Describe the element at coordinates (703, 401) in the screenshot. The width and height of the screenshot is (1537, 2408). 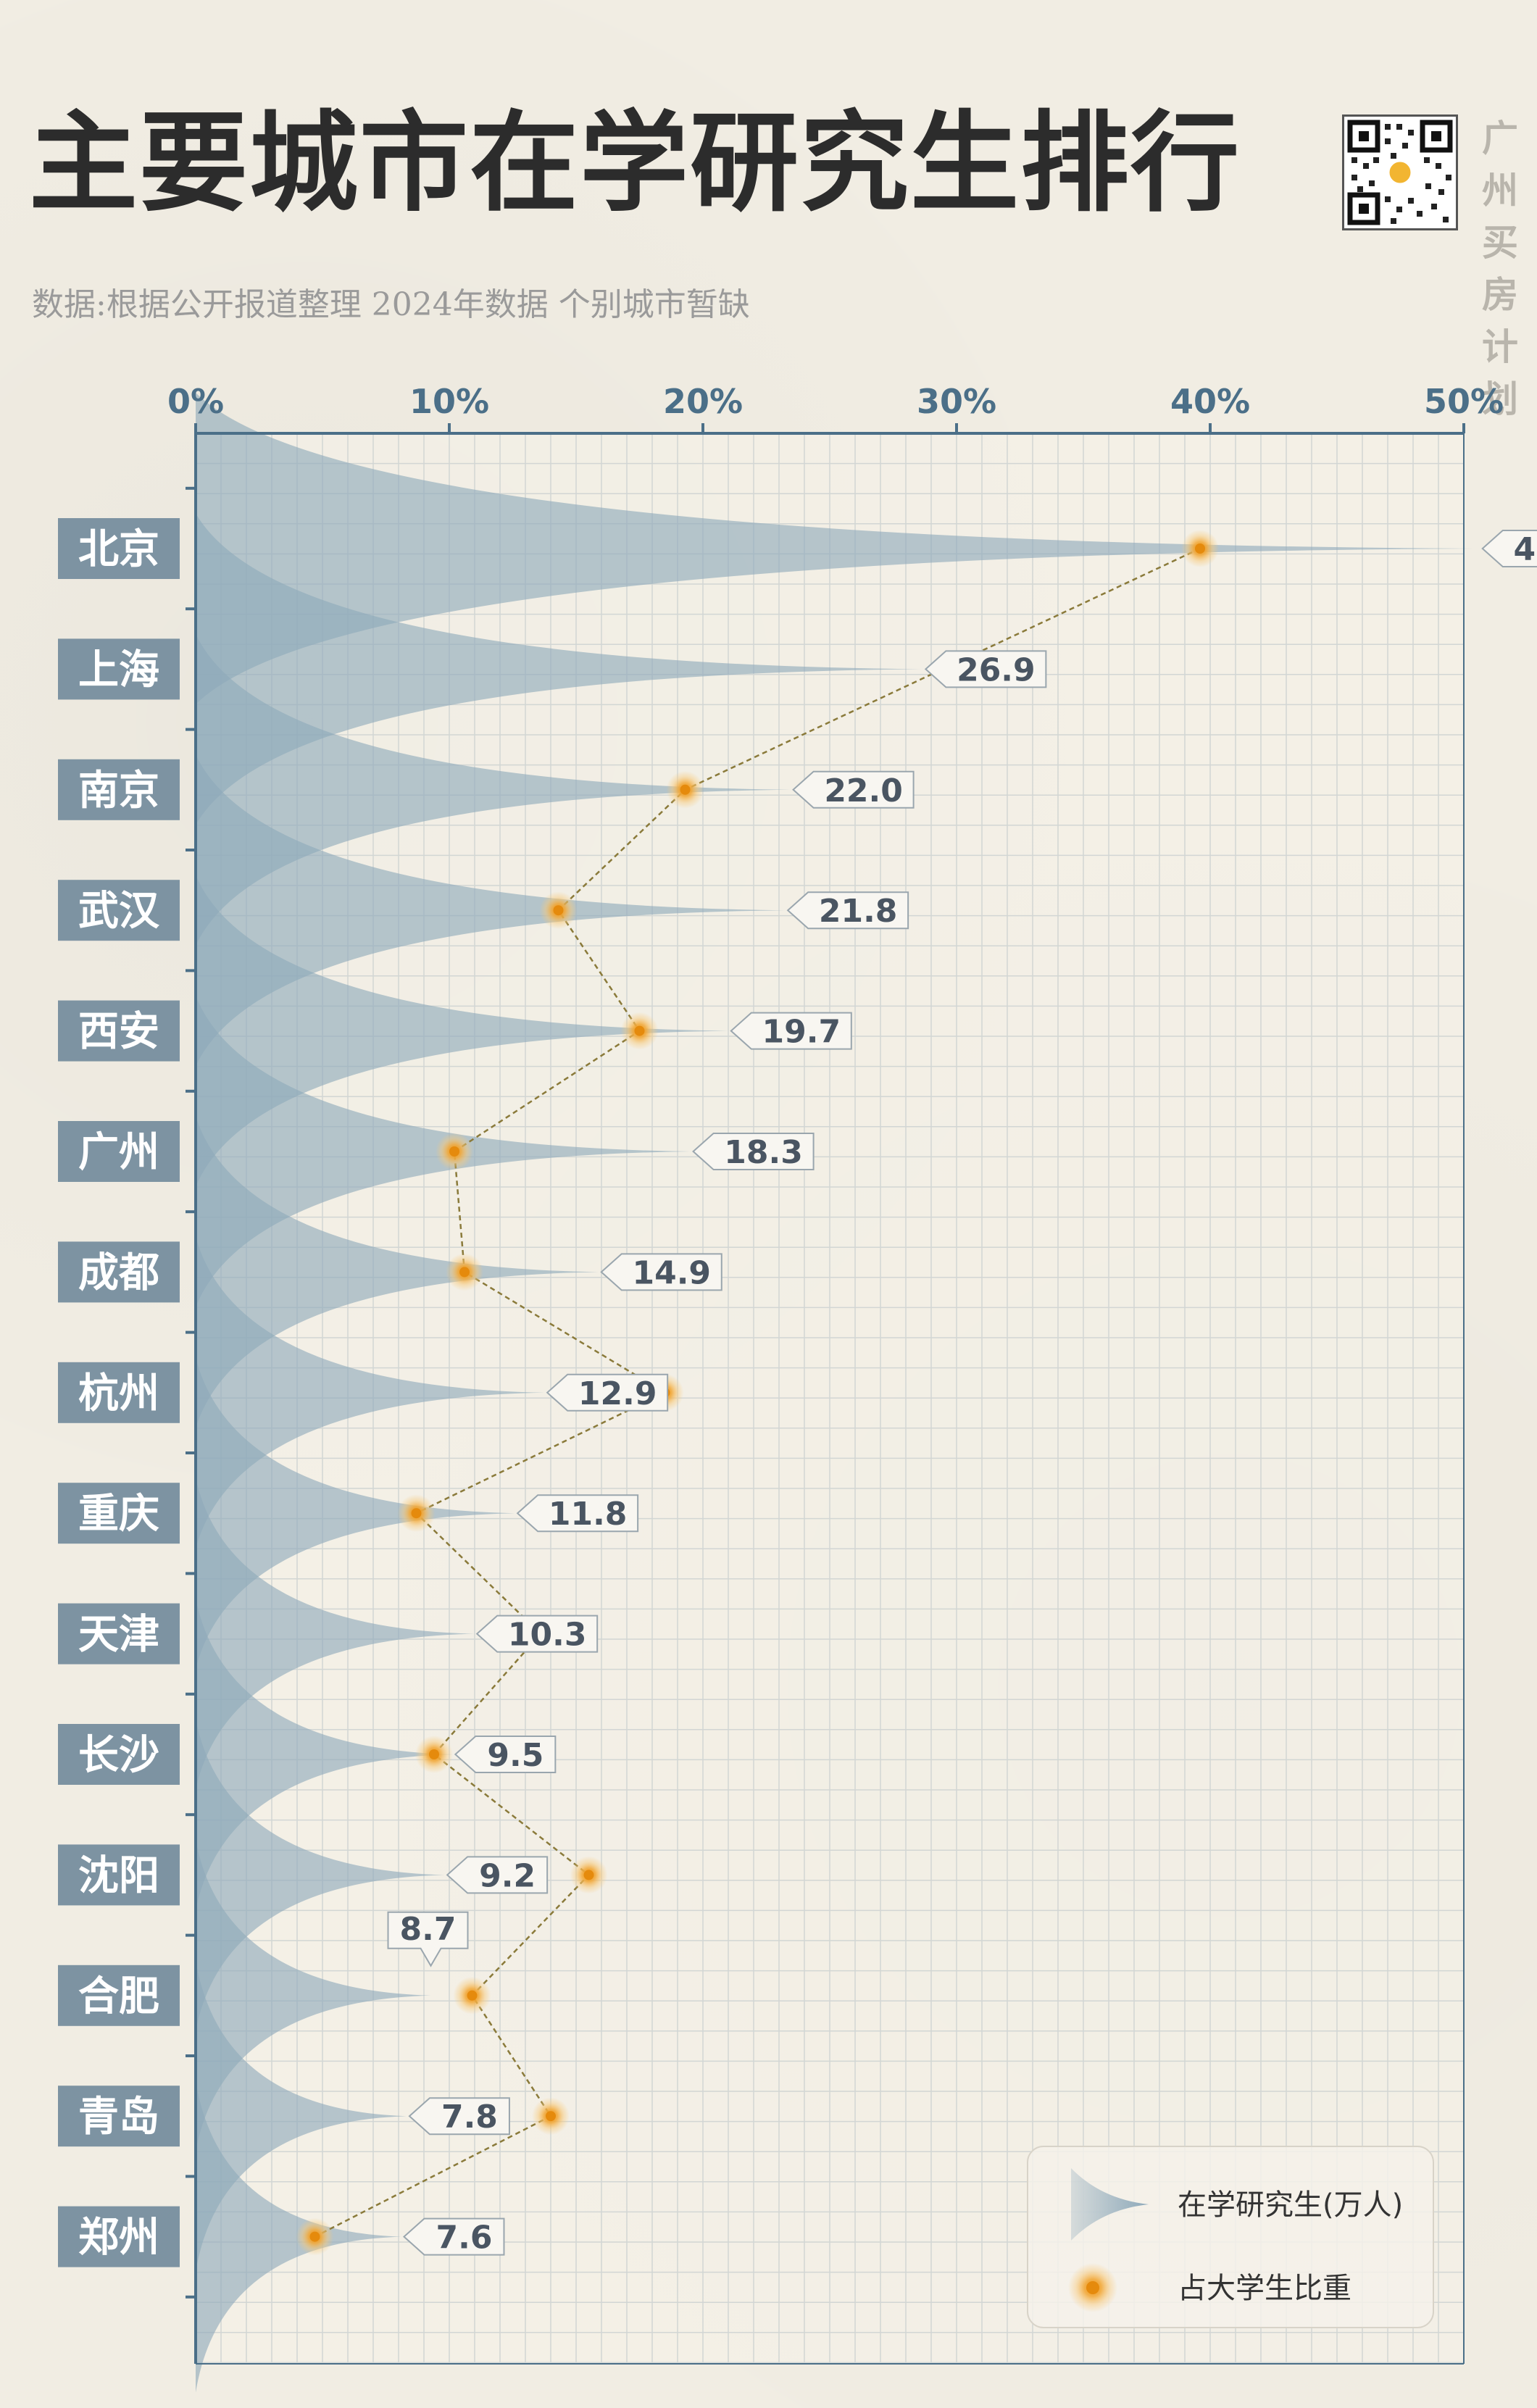
I see `x-tick-label: 20%` at that location.